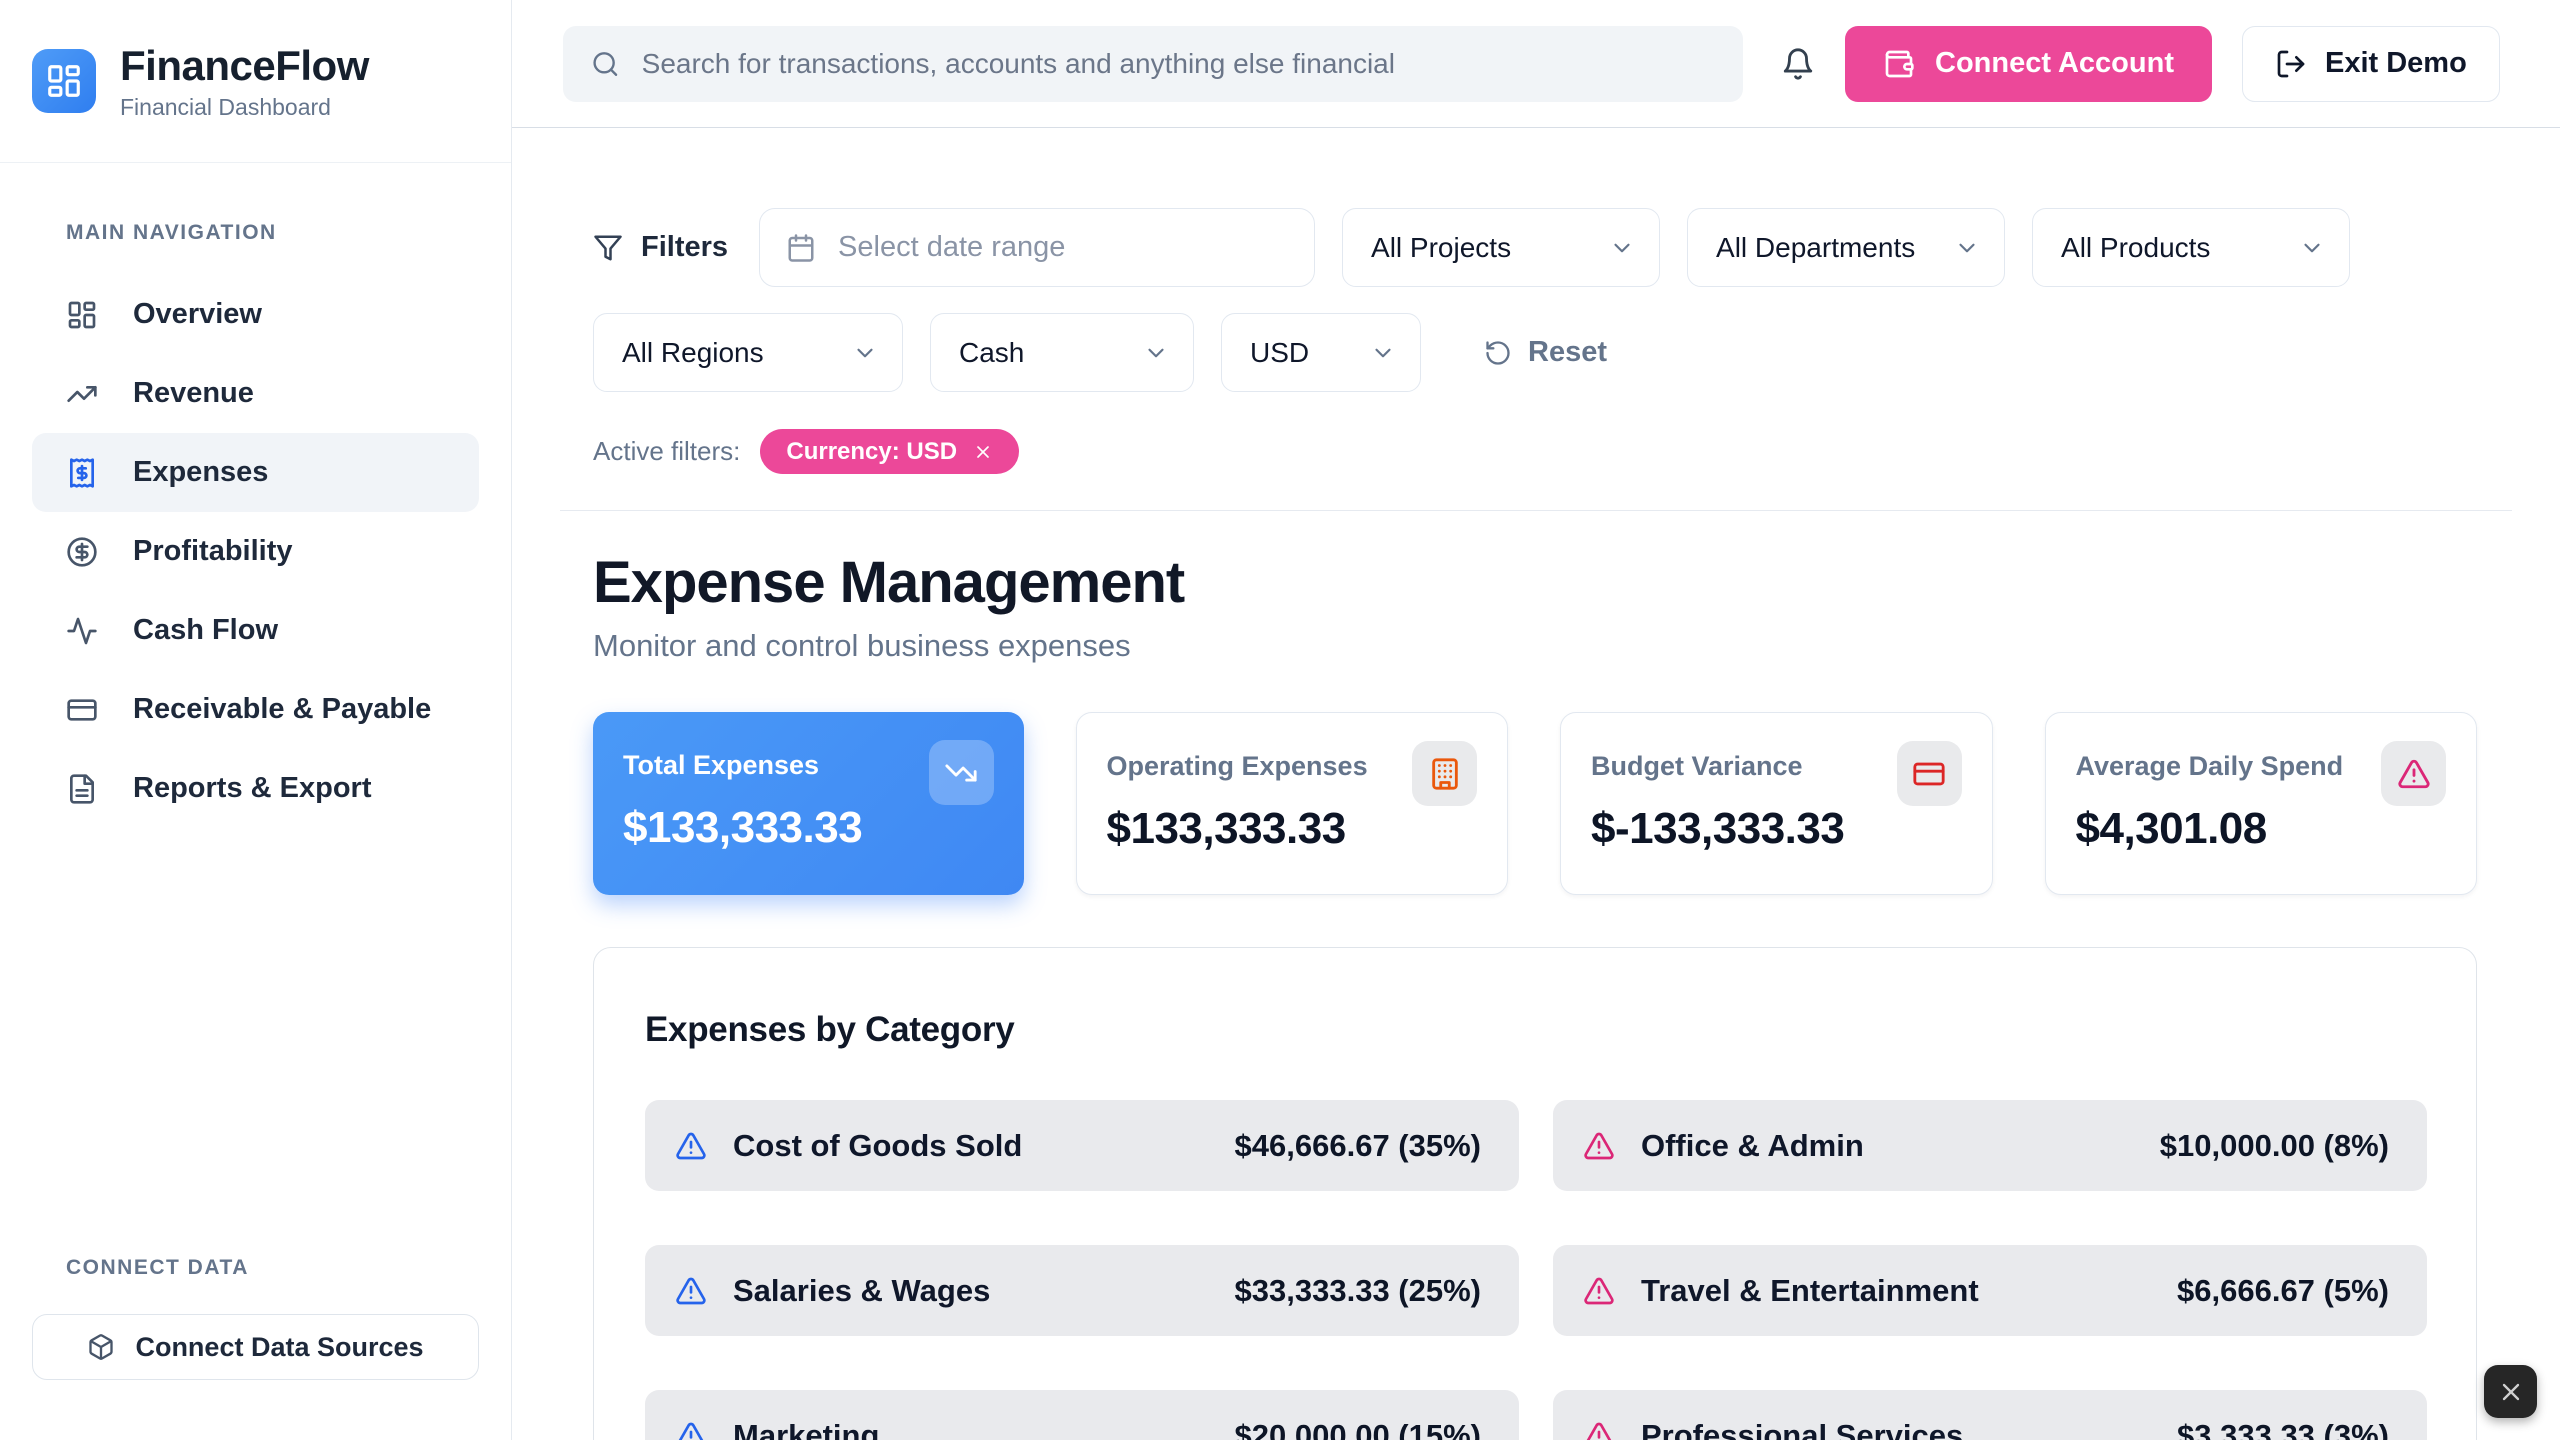 This screenshot has height=1440, width=2560. What do you see at coordinates (878, 1145) in the screenshot?
I see `category-name: Cost of Goods Sold` at bounding box center [878, 1145].